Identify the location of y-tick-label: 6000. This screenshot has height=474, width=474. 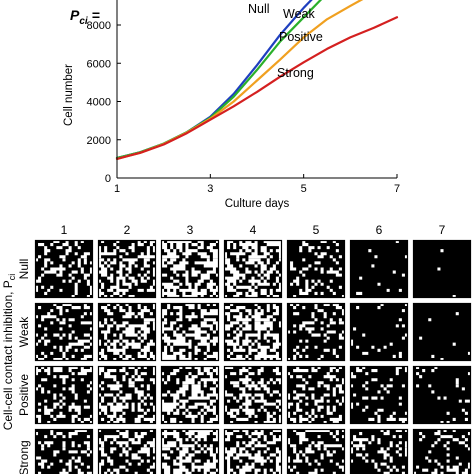
(99, 64).